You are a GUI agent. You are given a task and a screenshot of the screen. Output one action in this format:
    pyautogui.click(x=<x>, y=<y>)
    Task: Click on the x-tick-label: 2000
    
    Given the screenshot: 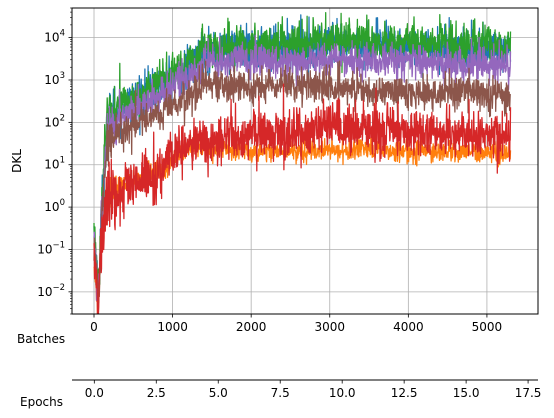 What is the action you would take?
    pyautogui.click(x=251, y=327)
    